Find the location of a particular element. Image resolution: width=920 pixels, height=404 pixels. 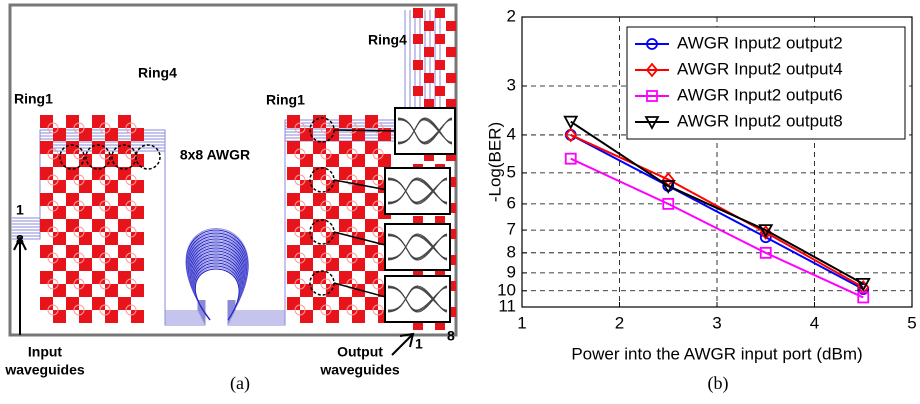

label: Output is located at coordinates (360, 352).